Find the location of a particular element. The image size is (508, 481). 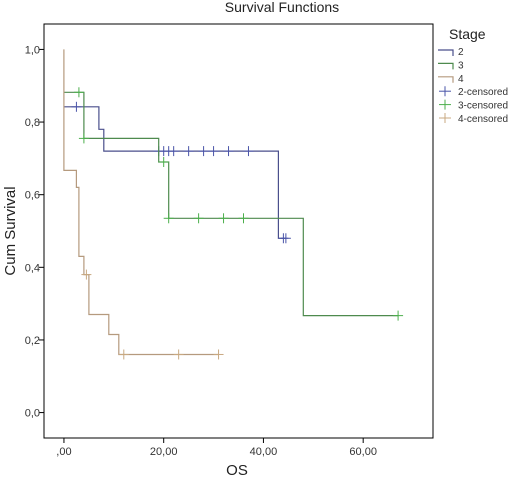

legend: 2 3 4 2-censored 3-censored 4-censored is located at coordinates (473, 86).